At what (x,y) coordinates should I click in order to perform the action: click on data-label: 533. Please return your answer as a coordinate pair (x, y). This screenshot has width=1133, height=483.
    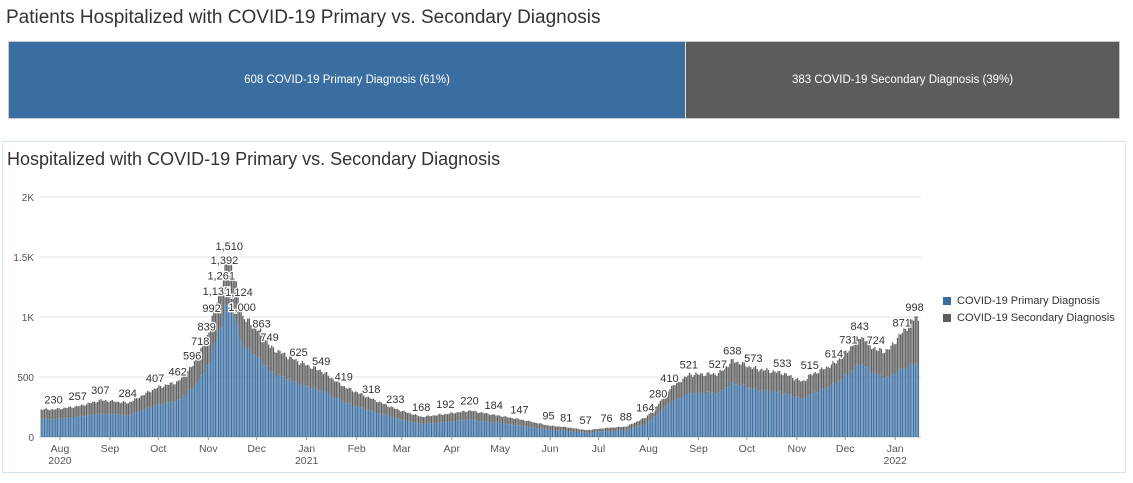
    Looking at the image, I should click on (782, 364).